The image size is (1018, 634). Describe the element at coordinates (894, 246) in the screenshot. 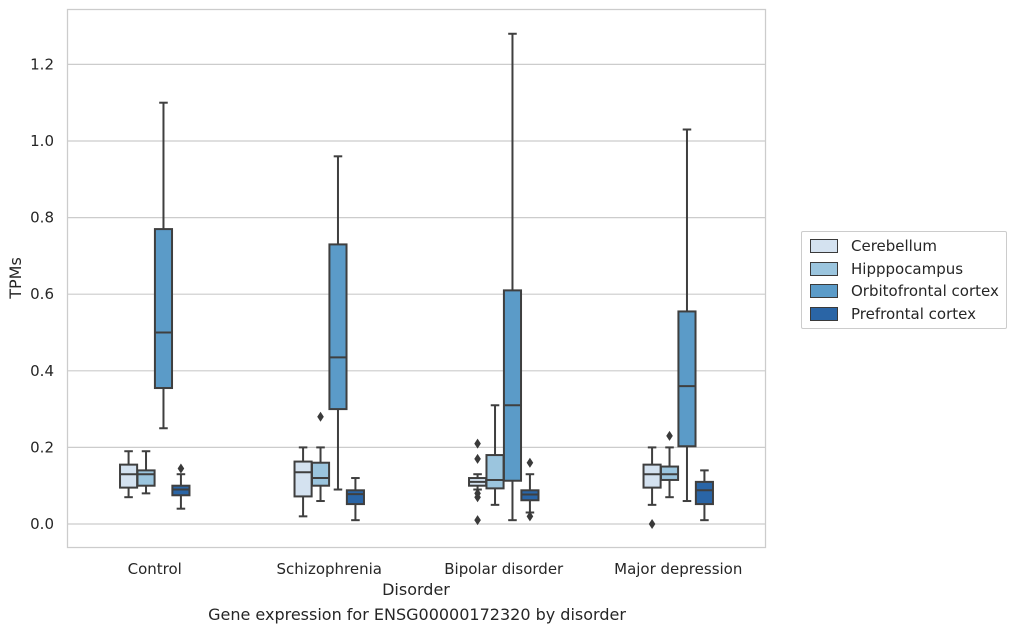

I see `legend-label-cerebellum: Cerebellum` at that location.